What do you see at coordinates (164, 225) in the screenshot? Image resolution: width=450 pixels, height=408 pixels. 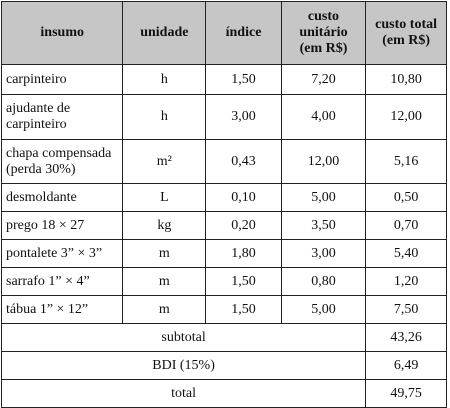 I see `cell-unidade: kg` at bounding box center [164, 225].